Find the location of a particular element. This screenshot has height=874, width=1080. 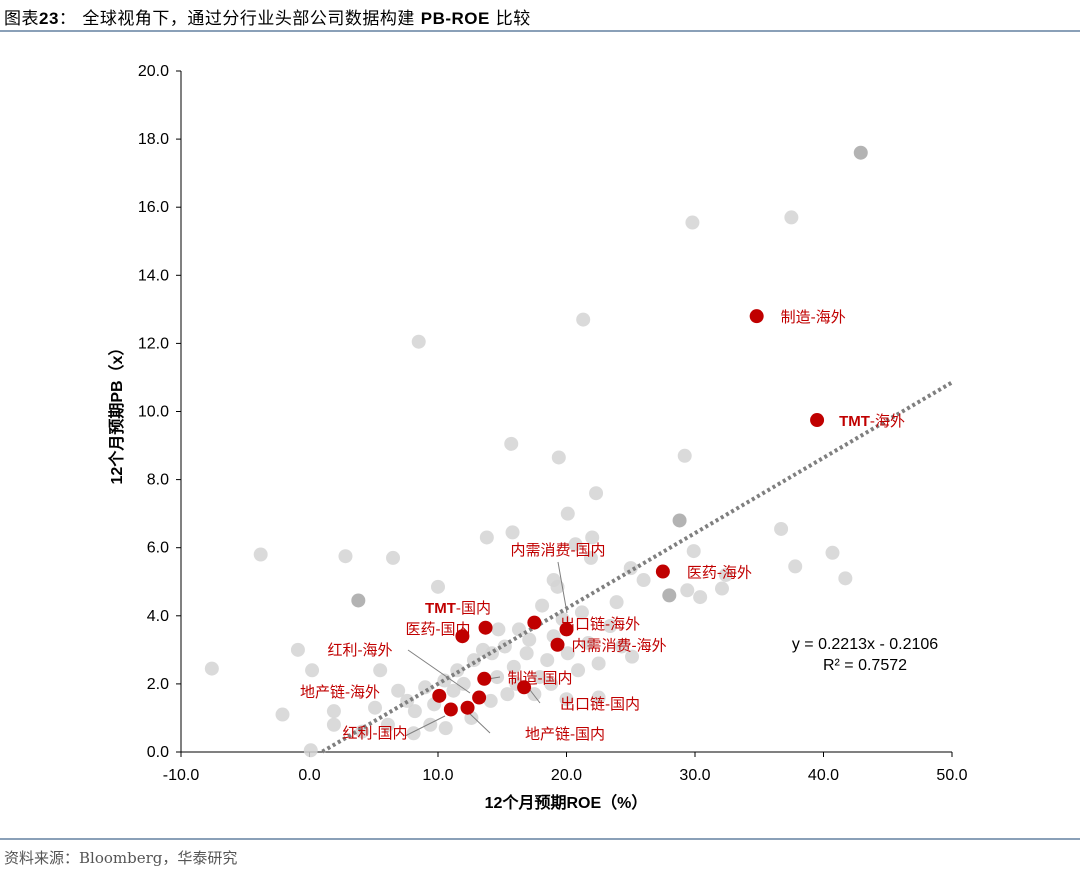

trend-r2: R² = 0.7572 is located at coordinates (865, 665).